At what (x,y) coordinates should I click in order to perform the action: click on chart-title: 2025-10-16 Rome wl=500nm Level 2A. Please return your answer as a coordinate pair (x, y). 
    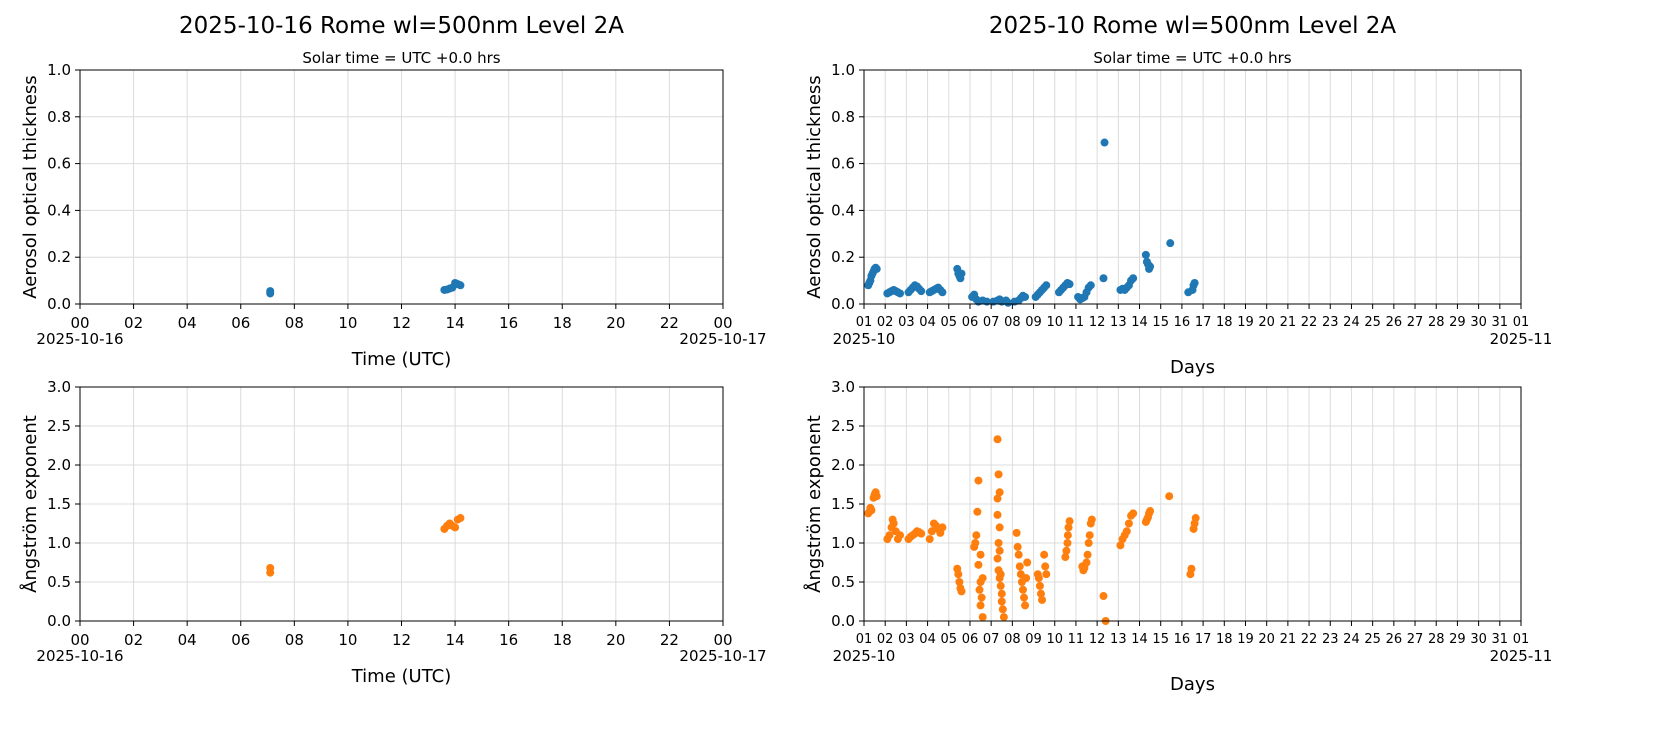
    Looking at the image, I should click on (401, 26).